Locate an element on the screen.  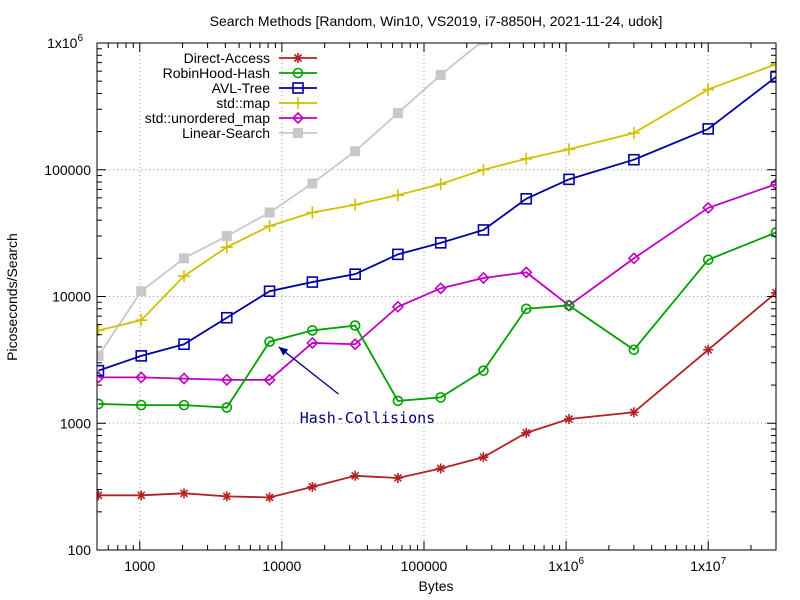
x-tick-label: 1x10⁶ is located at coordinates (566, 565).